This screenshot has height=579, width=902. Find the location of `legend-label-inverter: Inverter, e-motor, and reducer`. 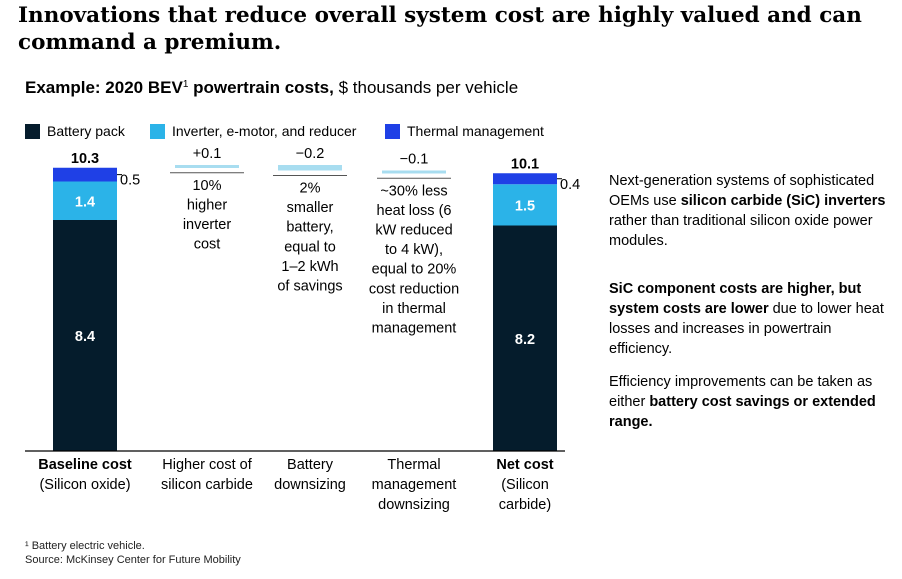

legend-label-inverter: Inverter, e-motor, and reducer is located at coordinates (264, 131).